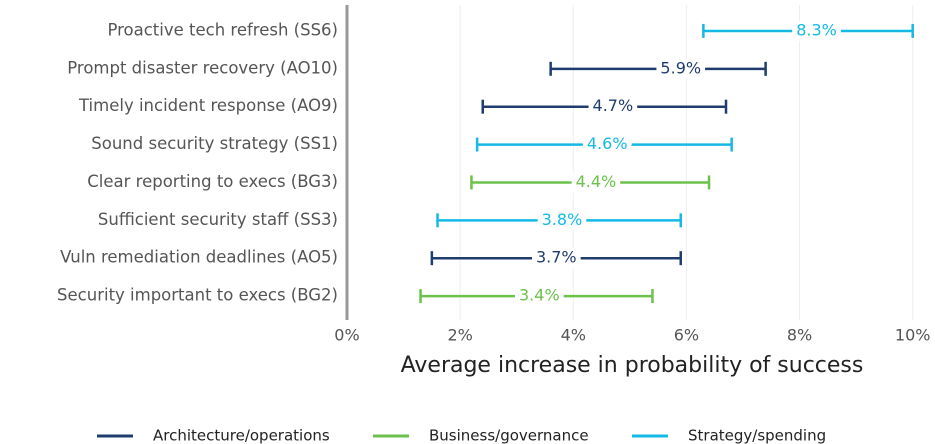 This screenshot has height=444, width=935. What do you see at coordinates (222, 29) in the screenshot?
I see `y-tick-label: Proactive tech refresh (SS6)` at bounding box center [222, 29].